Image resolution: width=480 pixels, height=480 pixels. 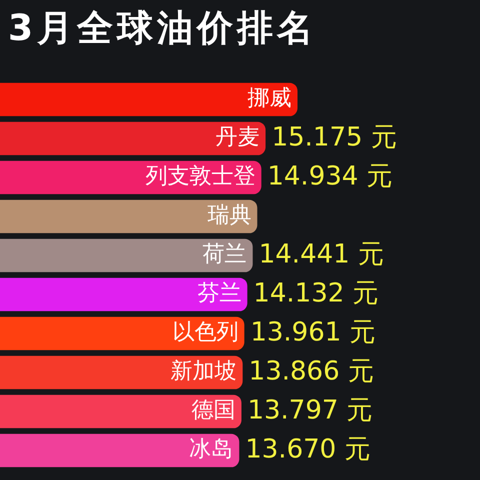 I want to click on y-tick-label: 瑞典, so click(x=229, y=215).